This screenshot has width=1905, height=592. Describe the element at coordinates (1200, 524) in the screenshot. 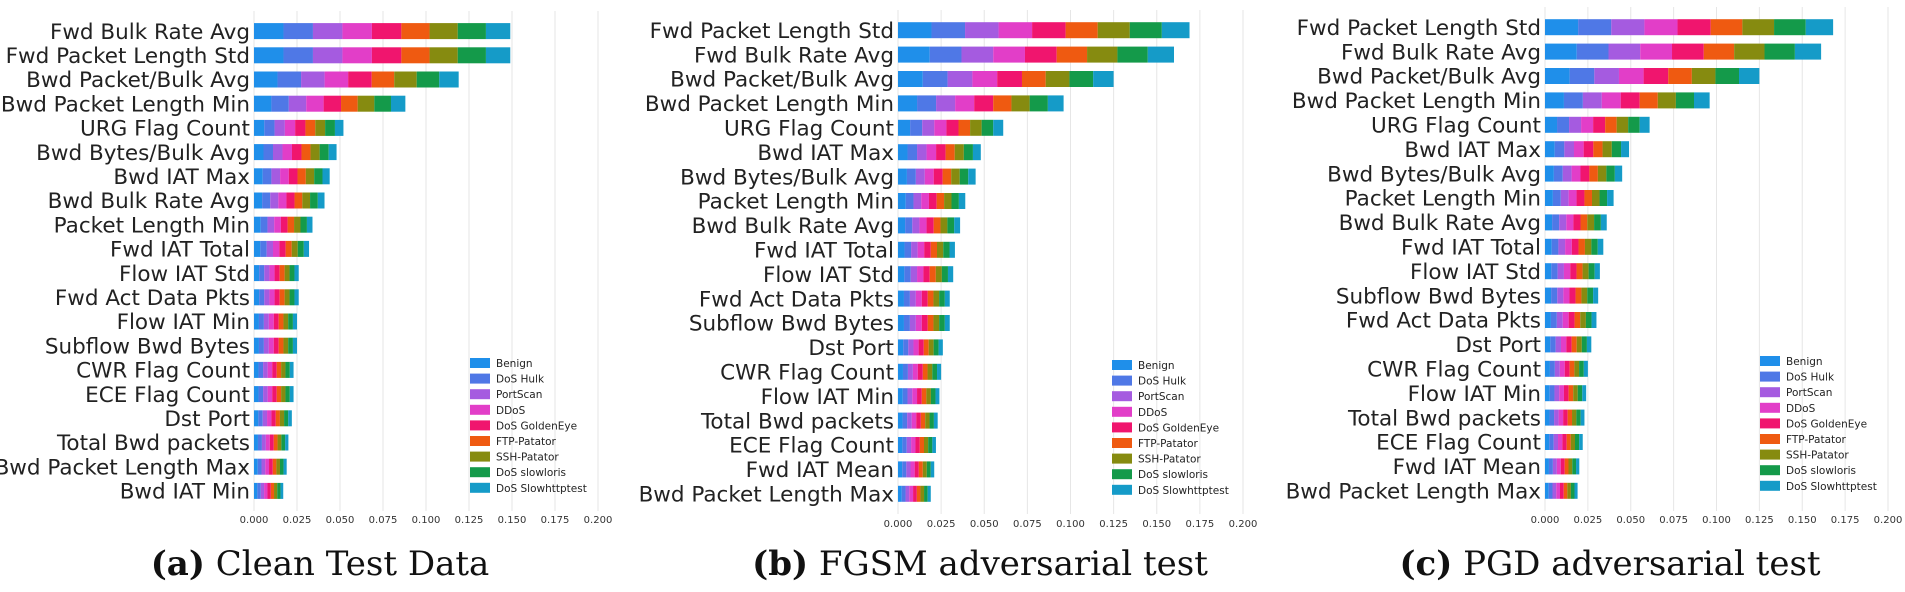

I see `x-tick-label: 0.175` at that location.